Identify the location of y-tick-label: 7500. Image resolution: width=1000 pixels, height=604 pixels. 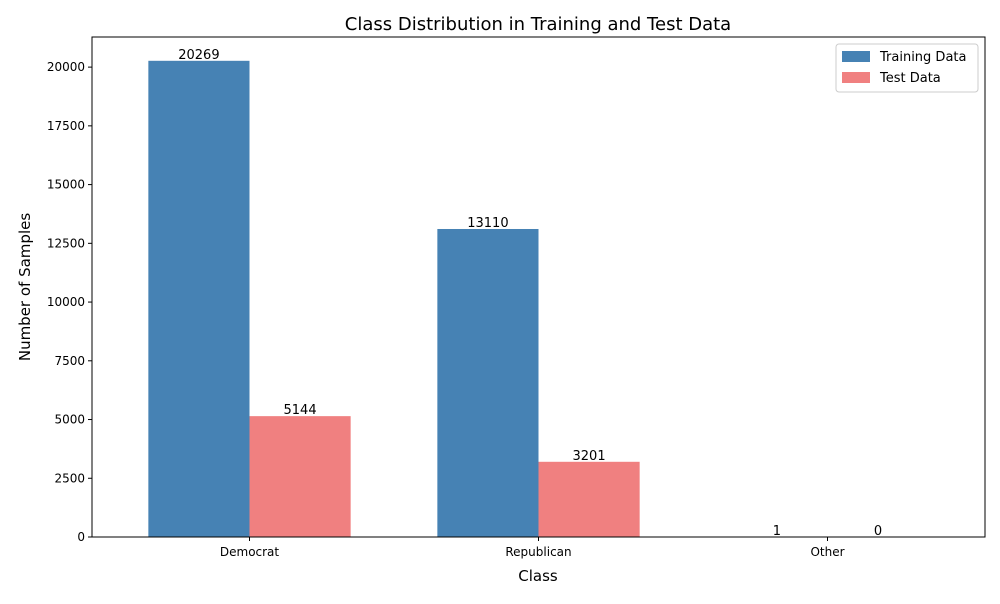
(69, 361).